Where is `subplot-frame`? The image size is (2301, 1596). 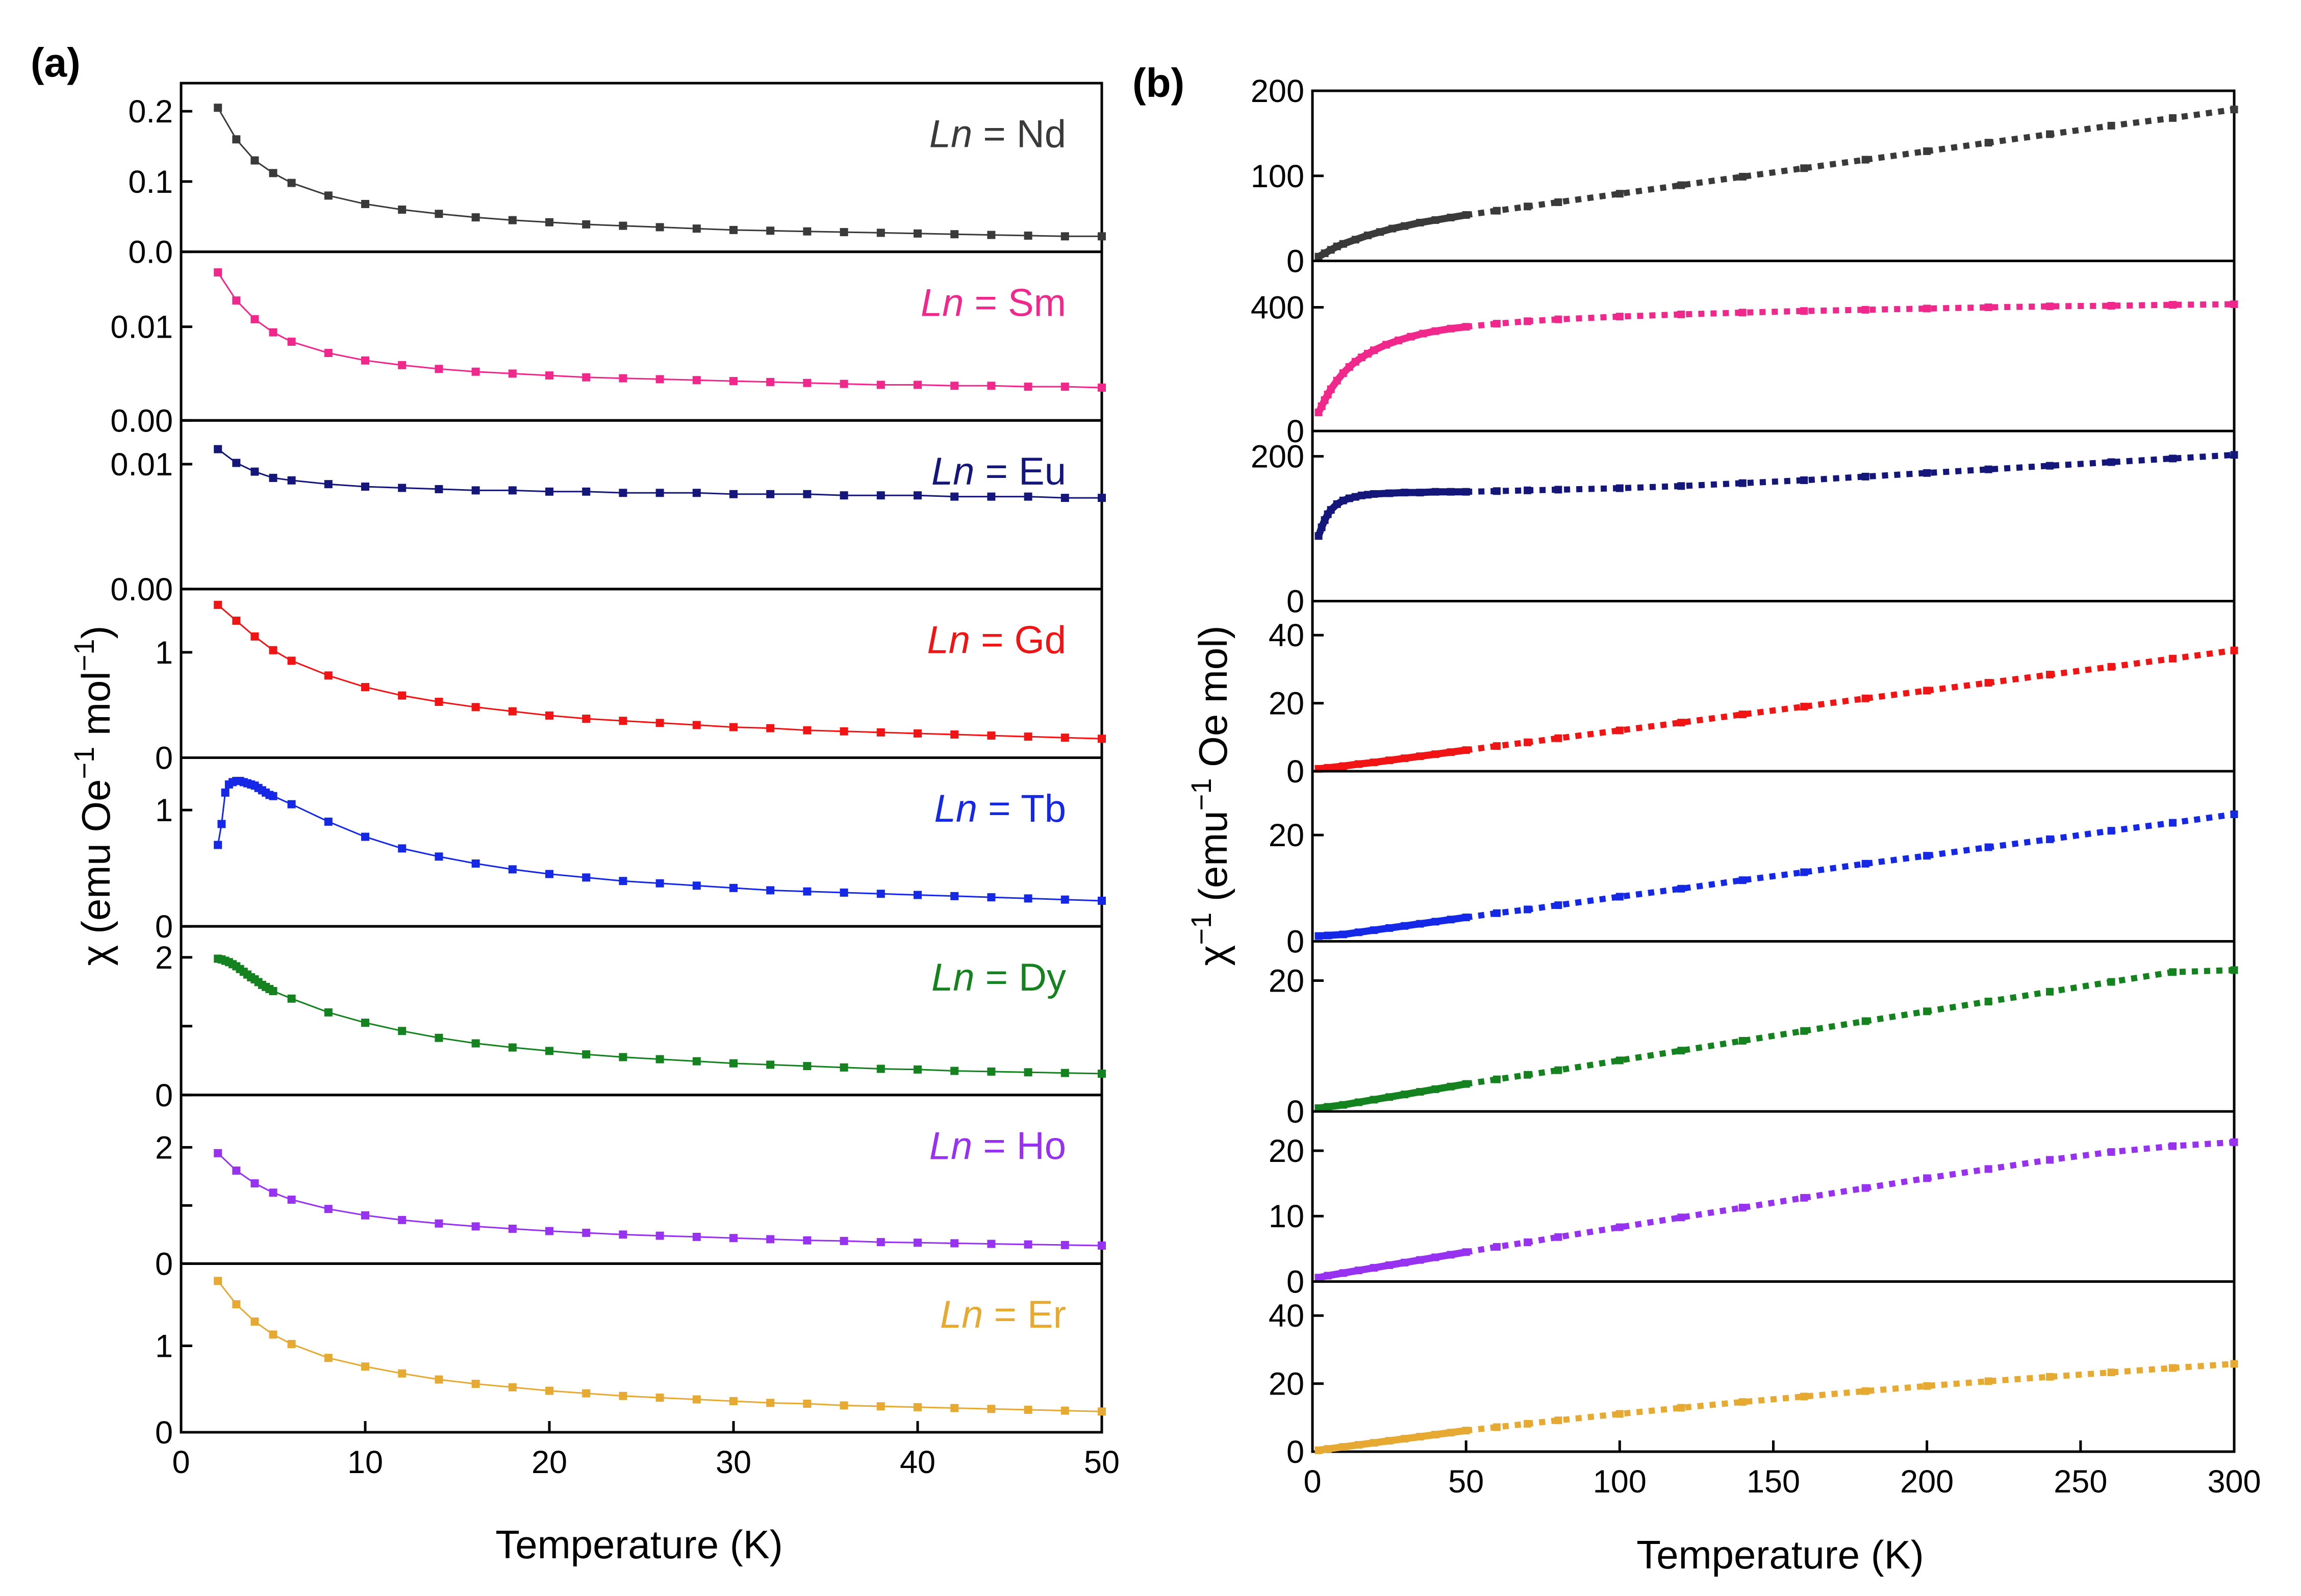
subplot-frame is located at coordinates (641, 1348).